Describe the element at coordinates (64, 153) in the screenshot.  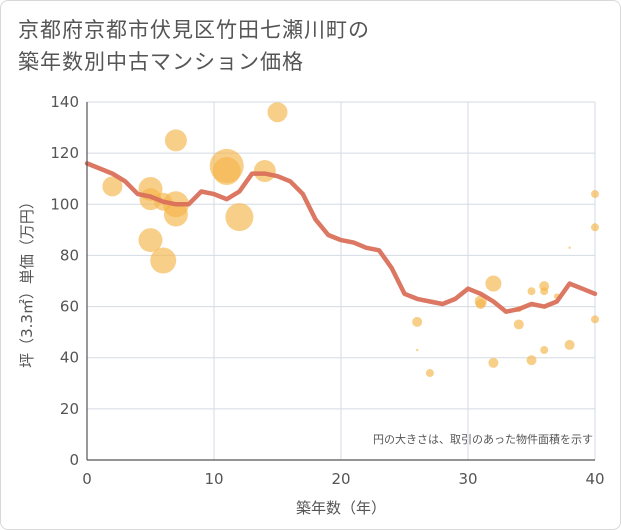
I see `y-tick-label: 120` at that location.